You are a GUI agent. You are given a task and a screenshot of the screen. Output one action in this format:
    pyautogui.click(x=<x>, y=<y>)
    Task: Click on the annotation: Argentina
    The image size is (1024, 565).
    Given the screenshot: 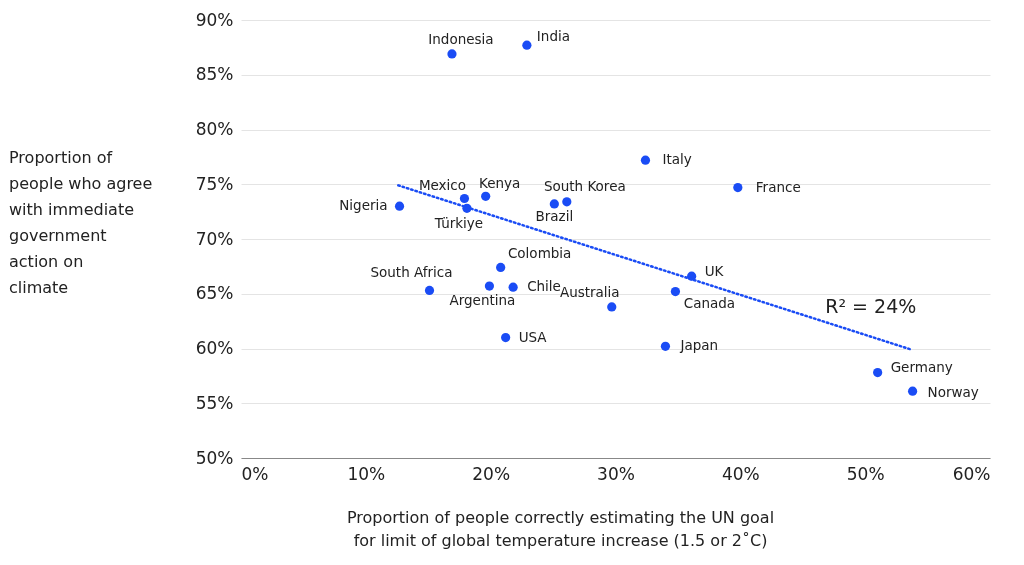 What is the action you would take?
    pyautogui.click(x=482, y=300)
    